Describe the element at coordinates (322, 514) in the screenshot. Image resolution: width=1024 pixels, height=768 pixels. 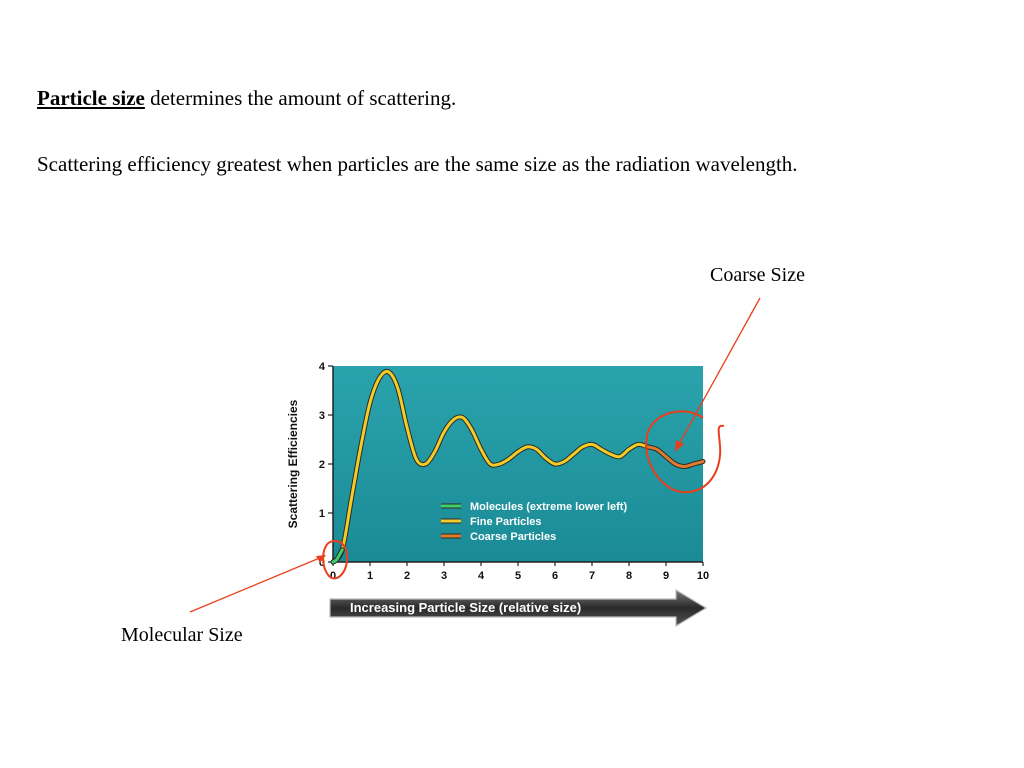
I see `y-tick-label: 1` at that location.